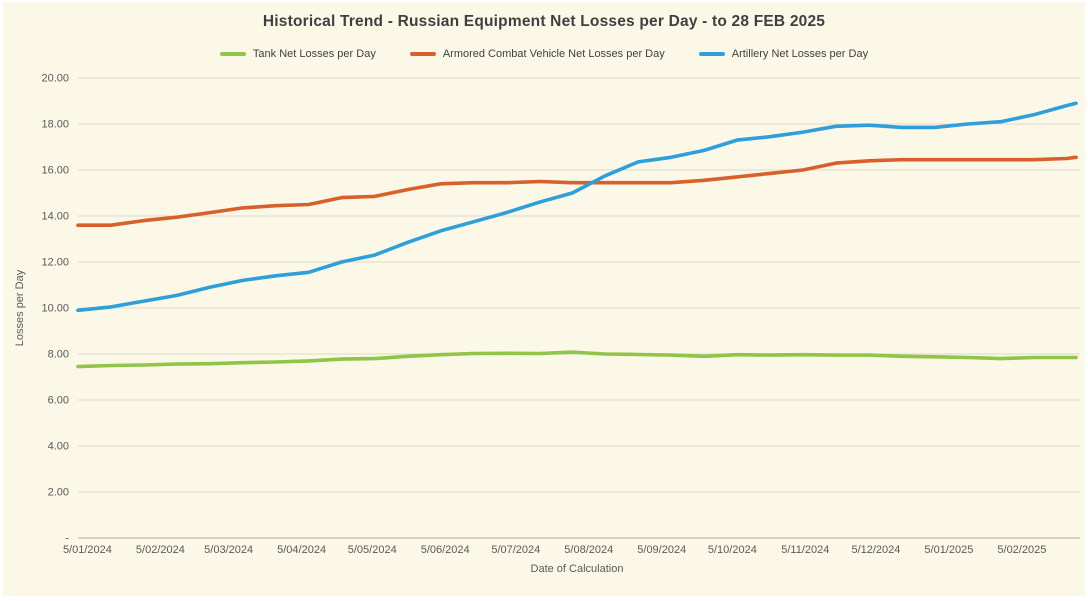  Describe the element at coordinates (445, 550) in the screenshot. I see `x-tick-label: 5/06/2024` at that location.